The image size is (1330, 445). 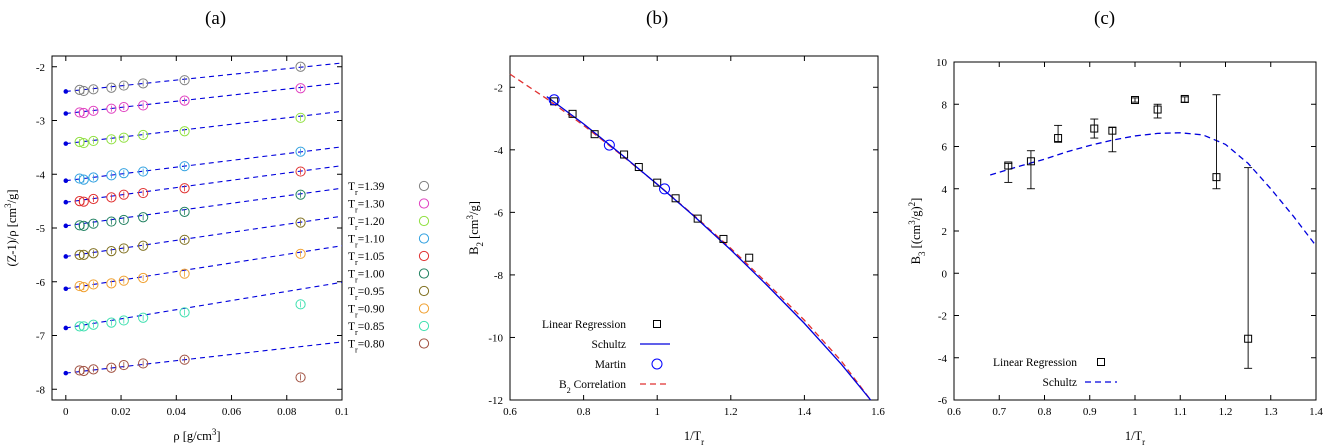 What do you see at coordinates (366, 189) in the screenshot?
I see `chart-a-legend-label: Tr=1.39` at bounding box center [366, 189].